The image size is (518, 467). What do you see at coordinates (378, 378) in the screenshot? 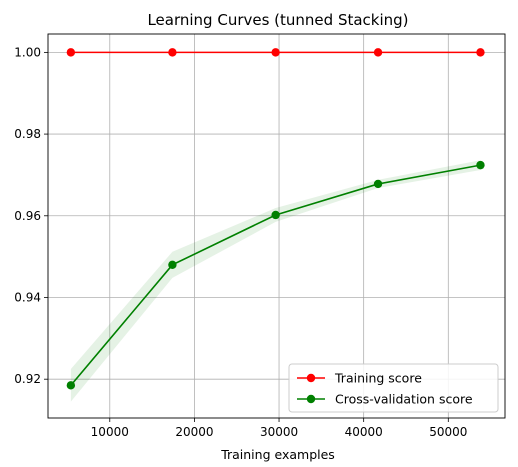
I see `legend-label-0: Training score` at bounding box center [378, 378].